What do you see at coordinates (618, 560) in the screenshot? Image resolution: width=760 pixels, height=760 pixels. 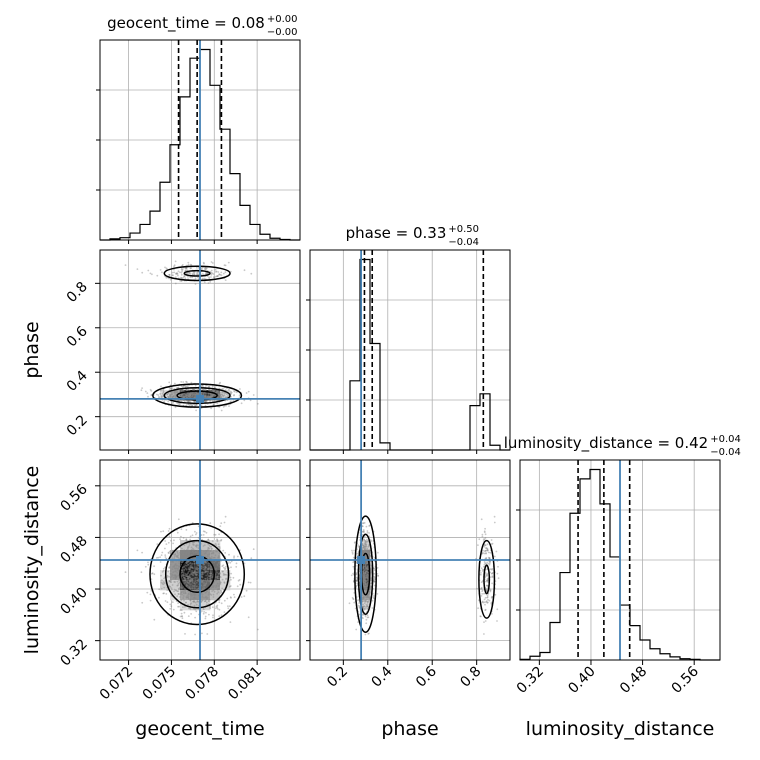 I see `hist-panel-luminosity_distance` at bounding box center [618, 560].